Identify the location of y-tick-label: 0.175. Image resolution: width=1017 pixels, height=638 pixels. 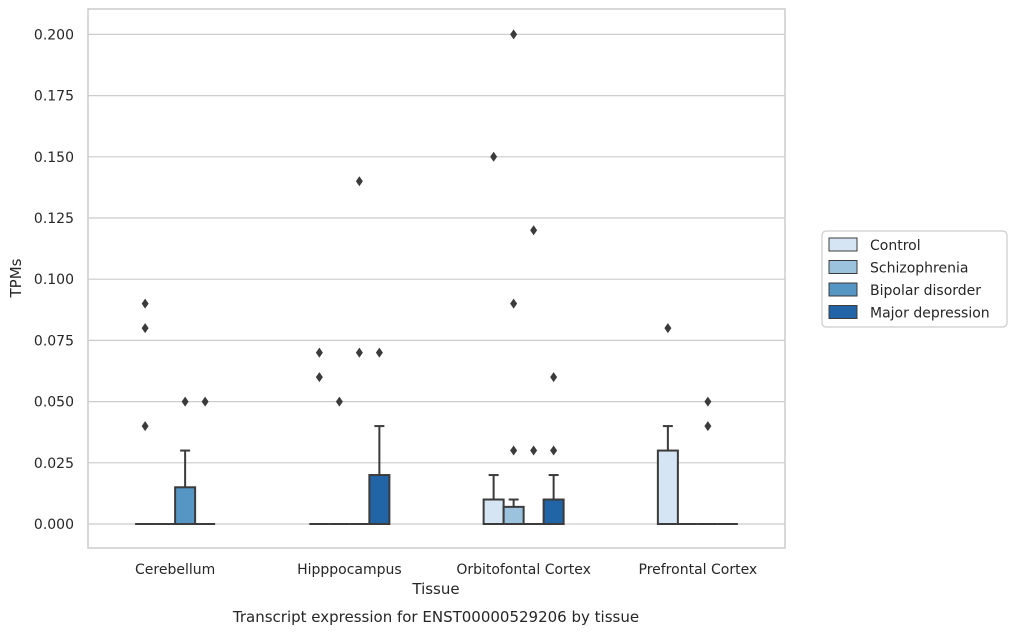
(54, 97).